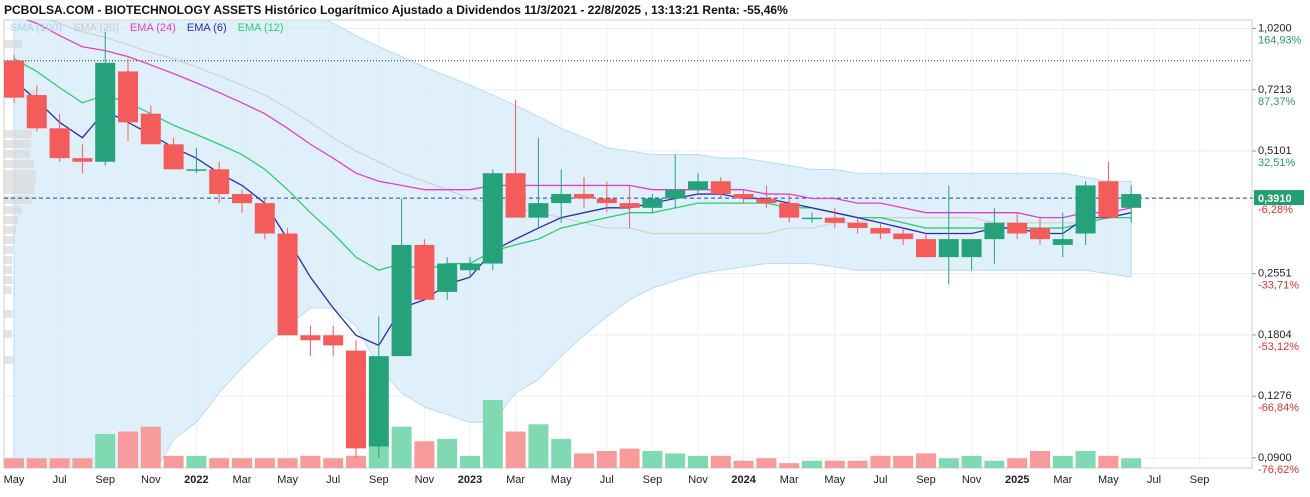  What do you see at coordinates (1275, 458) in the screenshot?
I see `y-tick-label: 0,0900` at bounding box center [1275, 458].